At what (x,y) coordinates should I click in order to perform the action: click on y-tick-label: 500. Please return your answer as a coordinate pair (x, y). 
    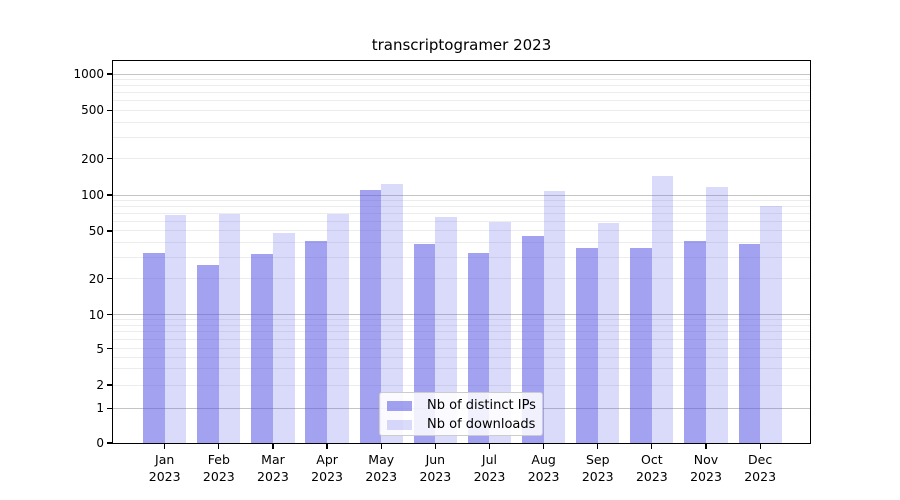
    Looking at the image, I should click on (92, 110).